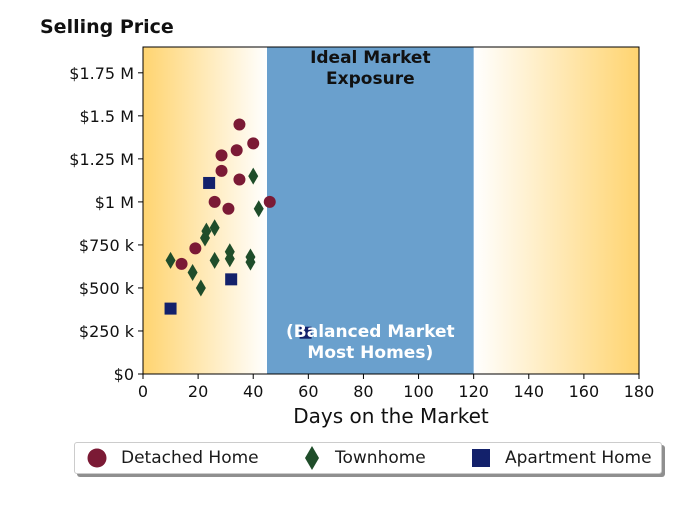 Image resolution: width=699 pixels, height=513 pixels. I want to click on legend: Detached Home Townhome Apartment Home, so click(368, 458).